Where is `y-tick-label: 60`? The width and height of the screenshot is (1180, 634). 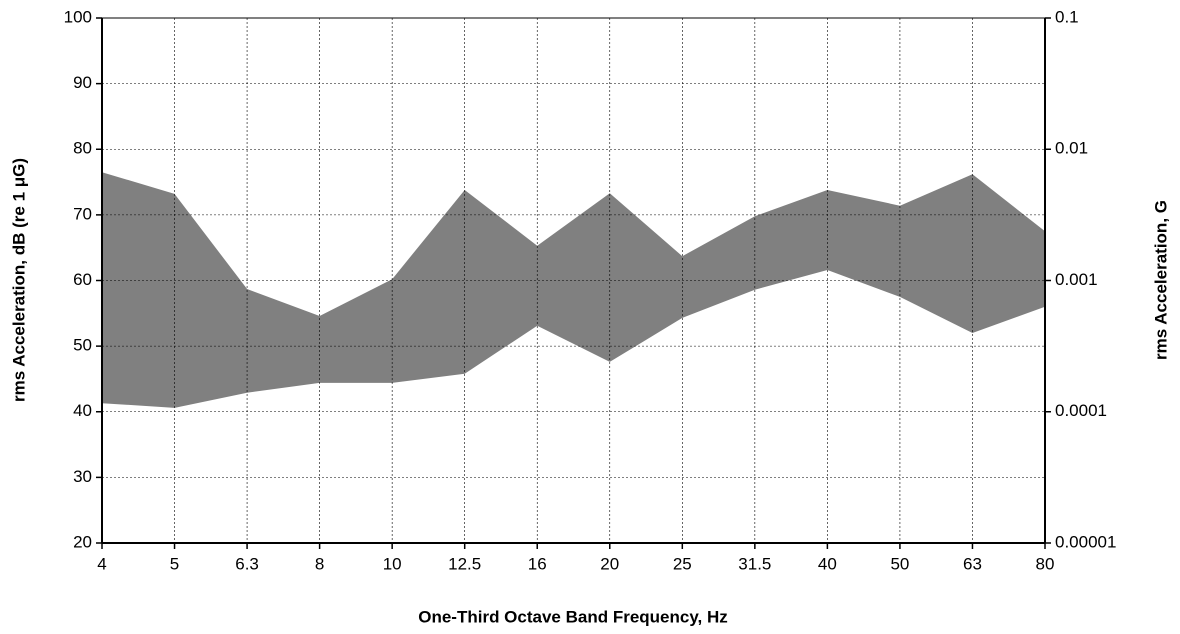 y-tick-label: 60 is located at coordinates (82, 279).